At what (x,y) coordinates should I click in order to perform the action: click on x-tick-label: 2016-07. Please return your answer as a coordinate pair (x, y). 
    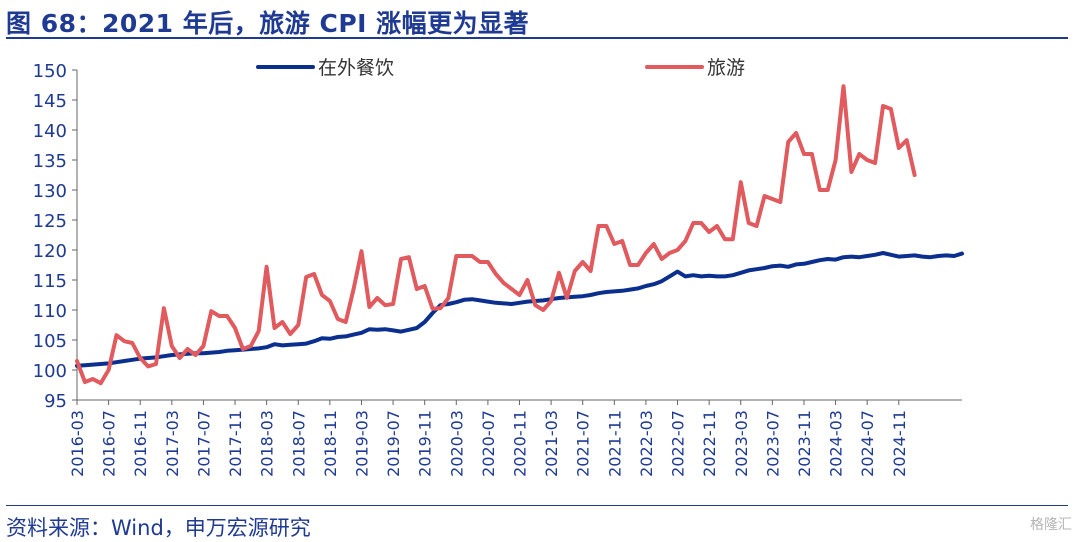
    Looking at the image, I should click on (109, 443).